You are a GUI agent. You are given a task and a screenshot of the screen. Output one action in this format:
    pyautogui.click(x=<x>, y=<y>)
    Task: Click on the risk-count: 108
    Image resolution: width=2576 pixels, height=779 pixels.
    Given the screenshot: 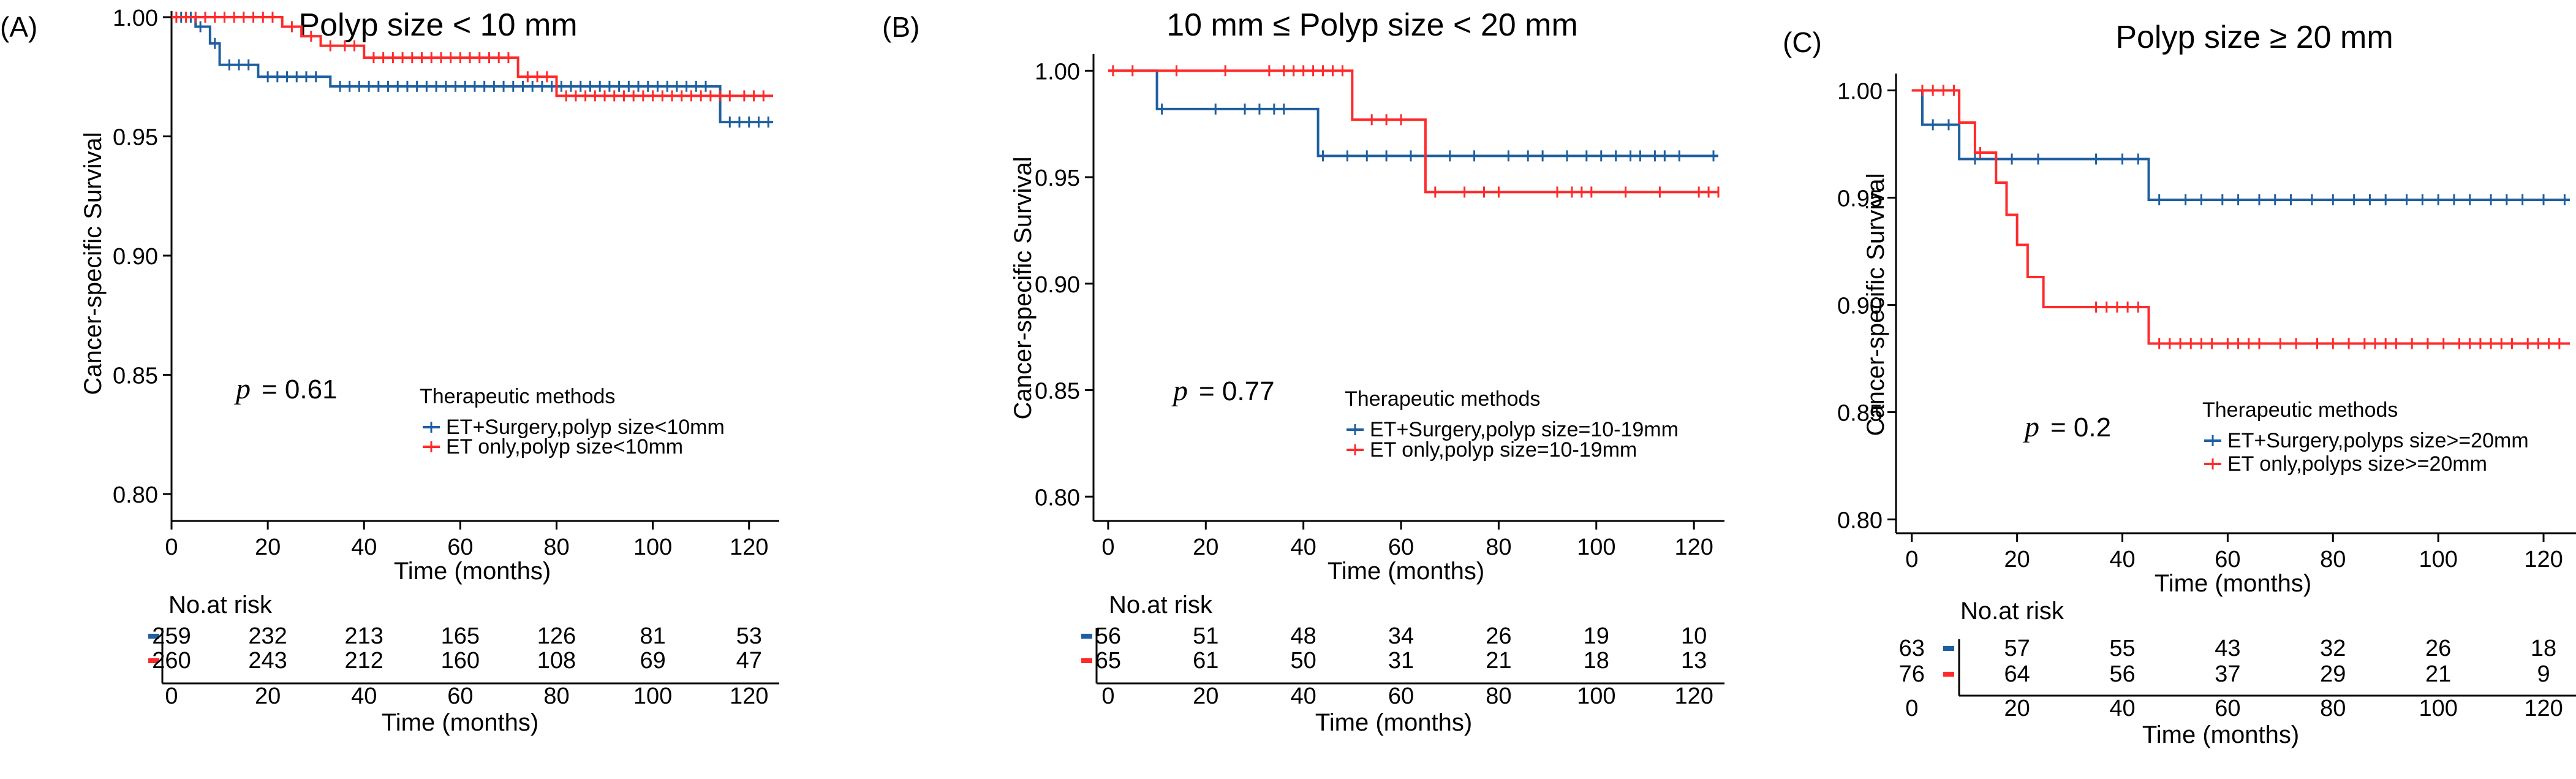 What is the action you would take?
    pyautogui.click(x=556, y=661)
    